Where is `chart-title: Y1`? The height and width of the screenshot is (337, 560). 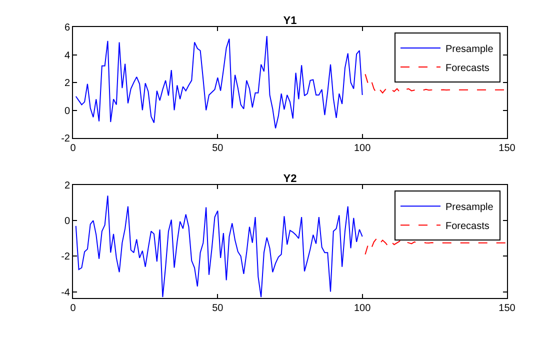
chart-title: Y1 is located at coordinates (290, 20).